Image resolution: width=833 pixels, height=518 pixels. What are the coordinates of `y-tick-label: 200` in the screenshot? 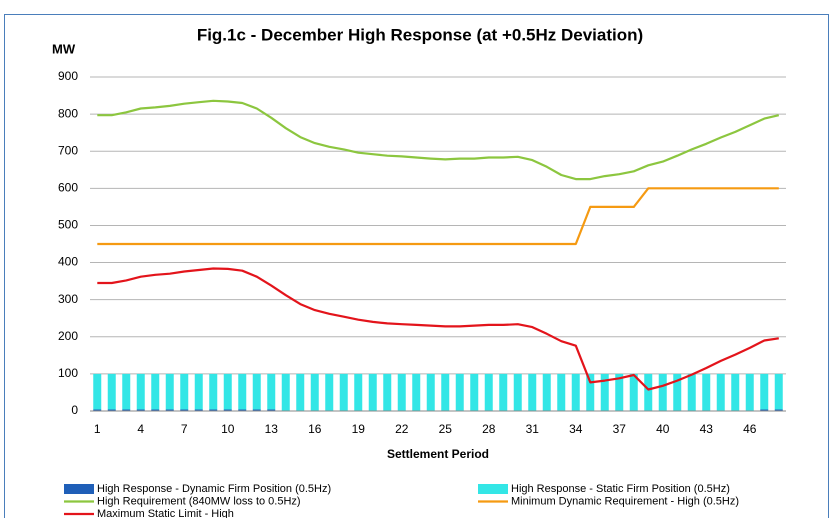 It's located at (68, 336).